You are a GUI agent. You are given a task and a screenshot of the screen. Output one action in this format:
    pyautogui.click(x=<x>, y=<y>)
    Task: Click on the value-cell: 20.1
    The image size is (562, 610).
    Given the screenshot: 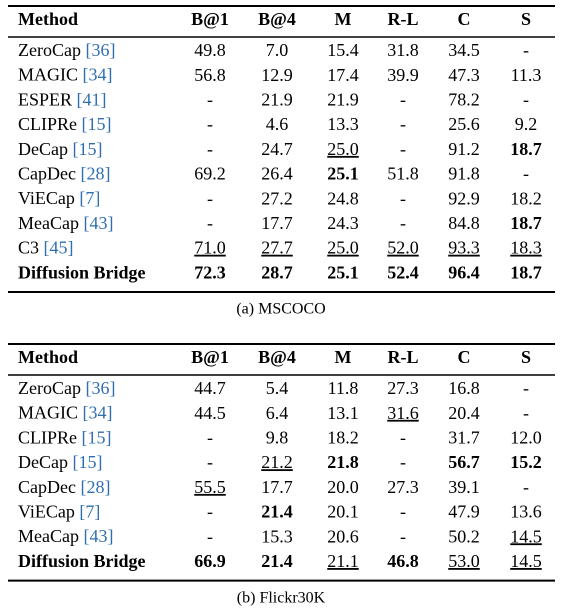 What is the action you would take?
    pyautogui.click(x=343, y=512)
    